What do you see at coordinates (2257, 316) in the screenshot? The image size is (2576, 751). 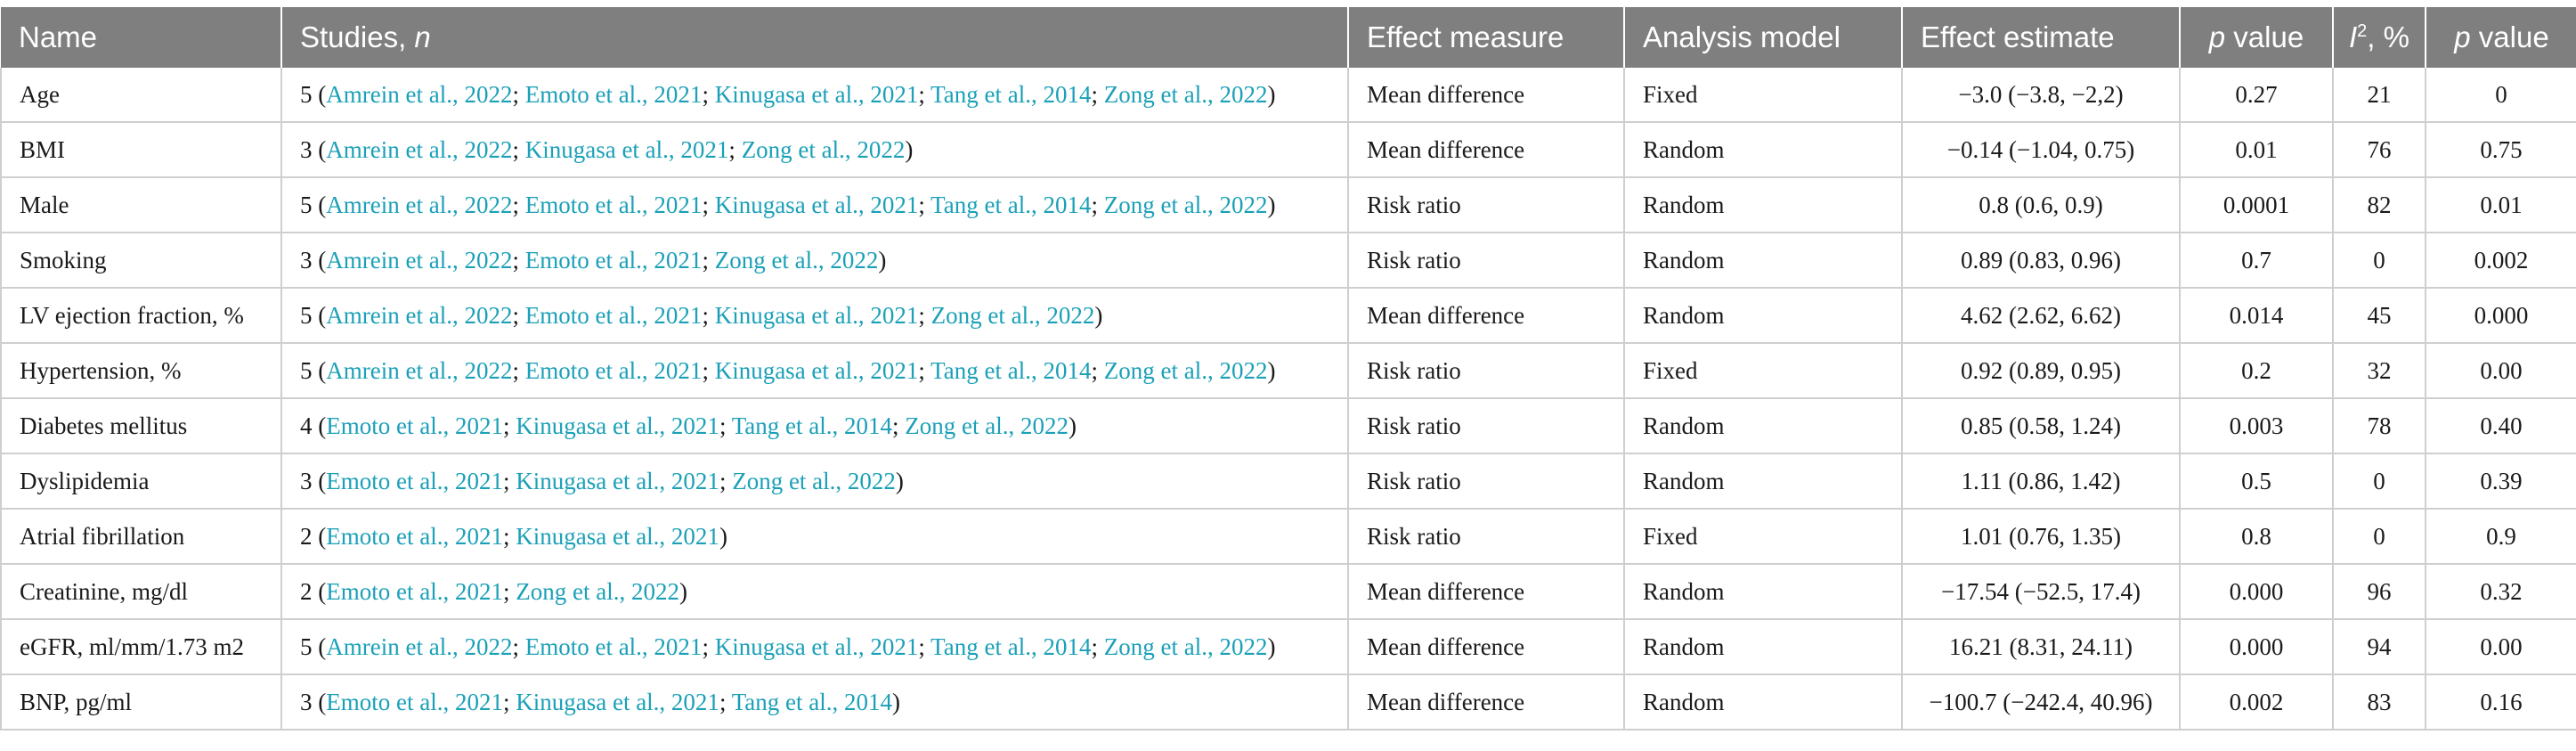 I see `cell-p-value: 0.014` at bounding box center [2257, 316].